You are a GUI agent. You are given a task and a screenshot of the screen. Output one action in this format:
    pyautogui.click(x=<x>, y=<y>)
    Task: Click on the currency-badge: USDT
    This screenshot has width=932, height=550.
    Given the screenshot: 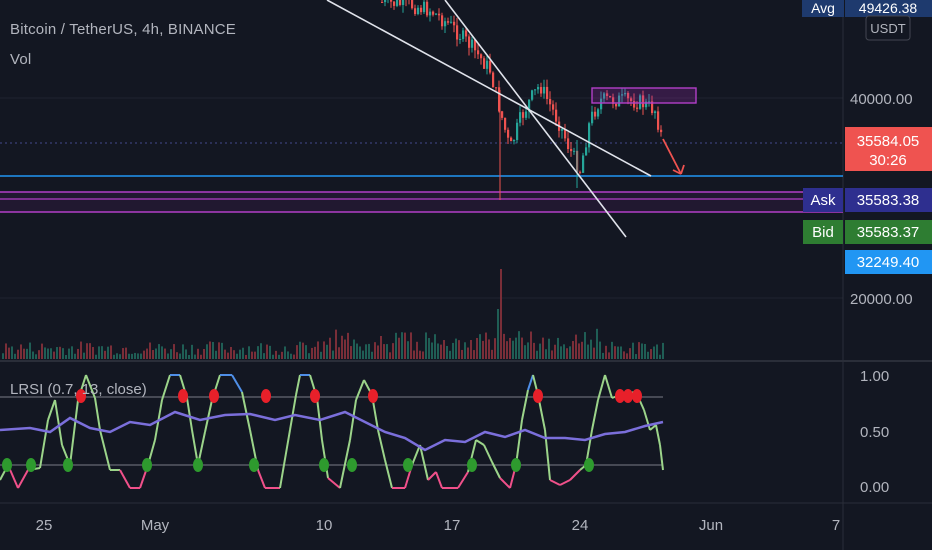 What is the action you would take?
    pyautogui.click(x=888, y=28)
    